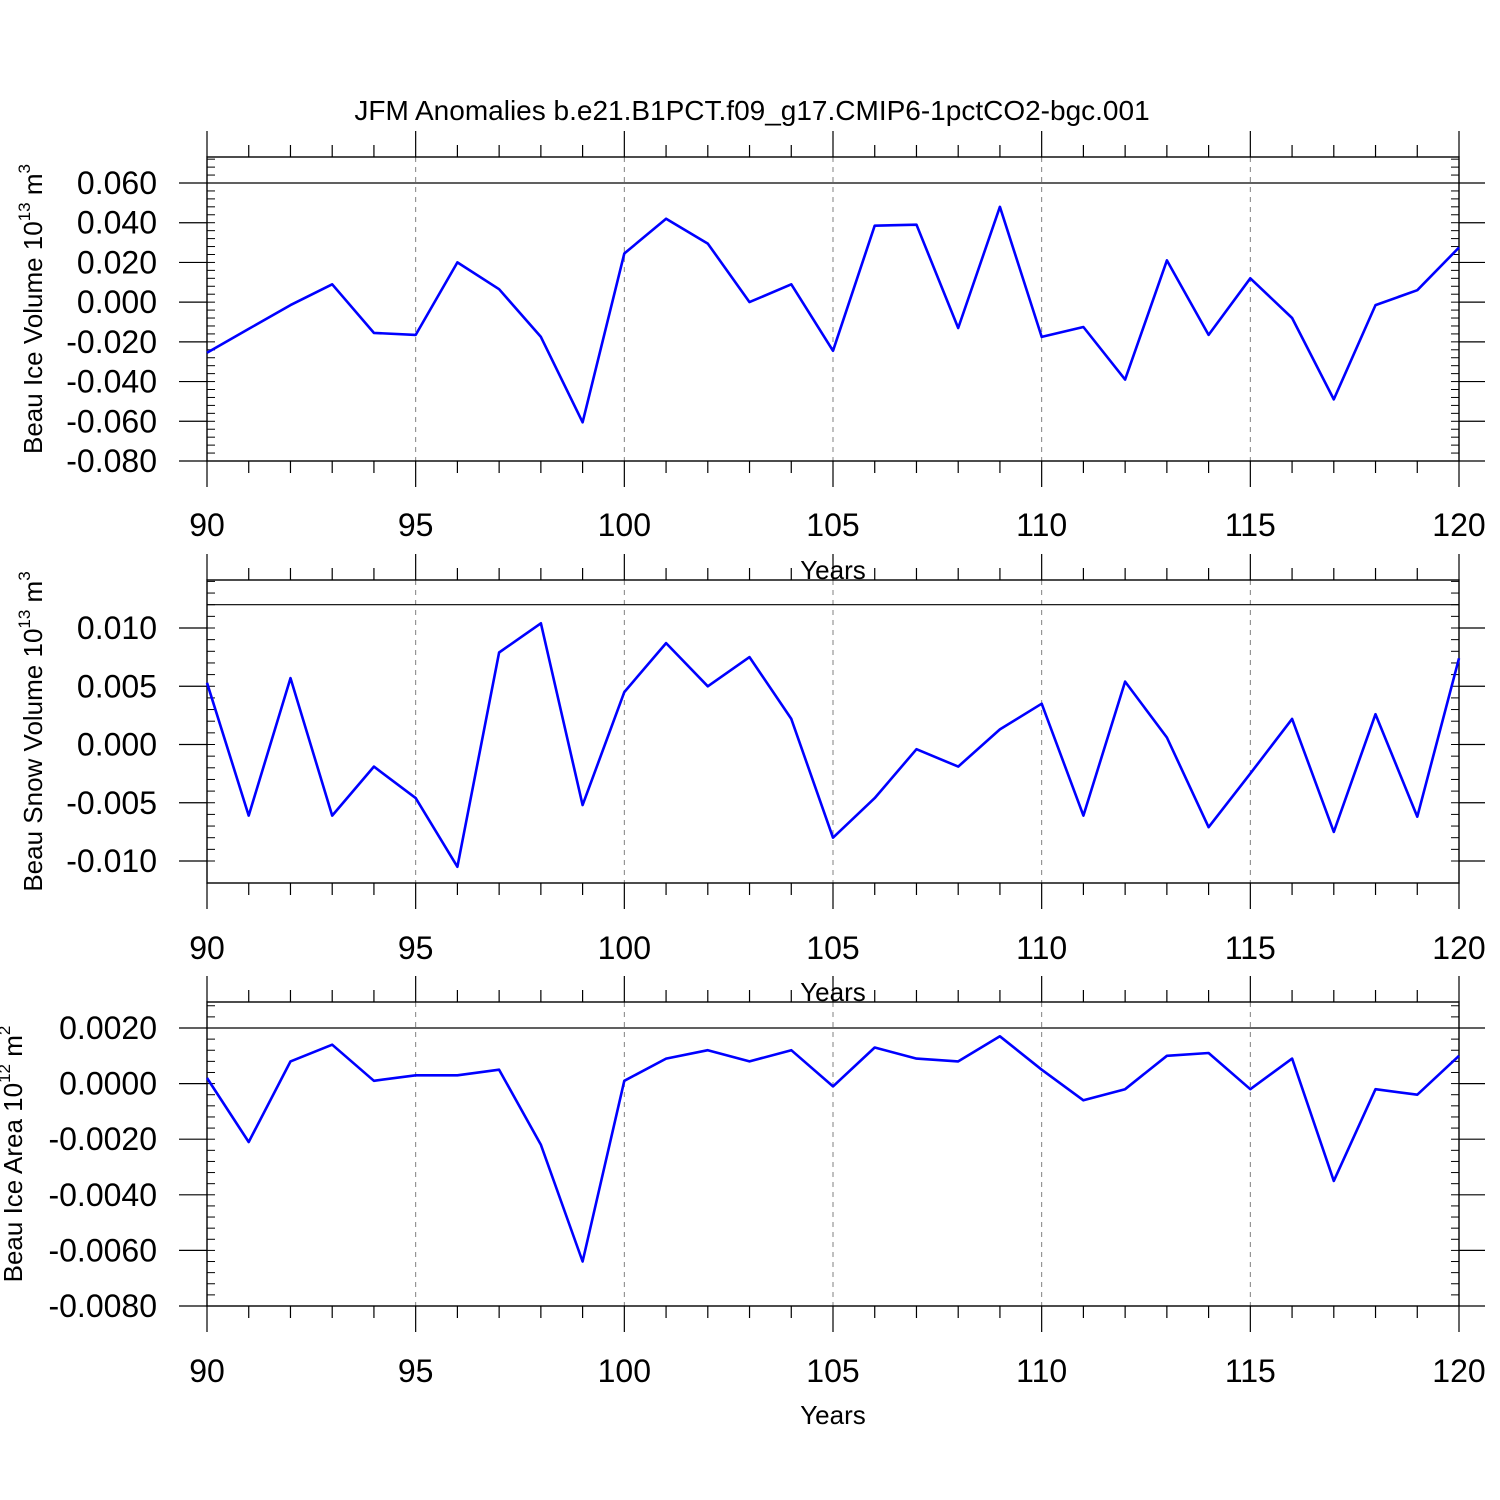 The height and width of the screenshot is (1500, 1500). Describe the element at coordinates (111, 382) in the screenshot. I see `y-tick-label: -0.040` at that location.